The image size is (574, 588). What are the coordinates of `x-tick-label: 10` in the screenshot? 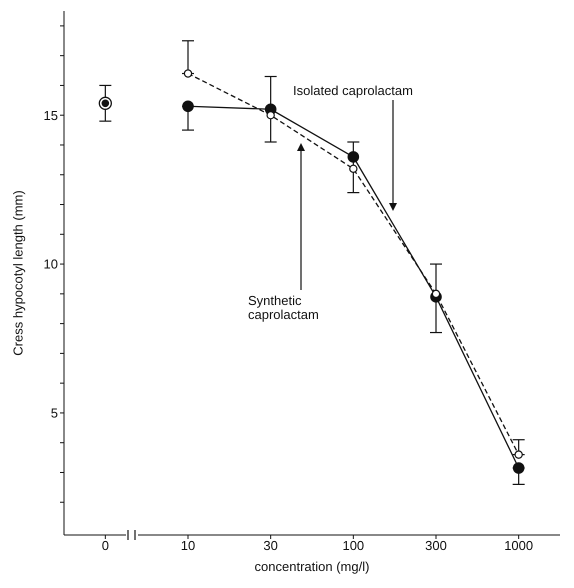 It's located at (188, 546).